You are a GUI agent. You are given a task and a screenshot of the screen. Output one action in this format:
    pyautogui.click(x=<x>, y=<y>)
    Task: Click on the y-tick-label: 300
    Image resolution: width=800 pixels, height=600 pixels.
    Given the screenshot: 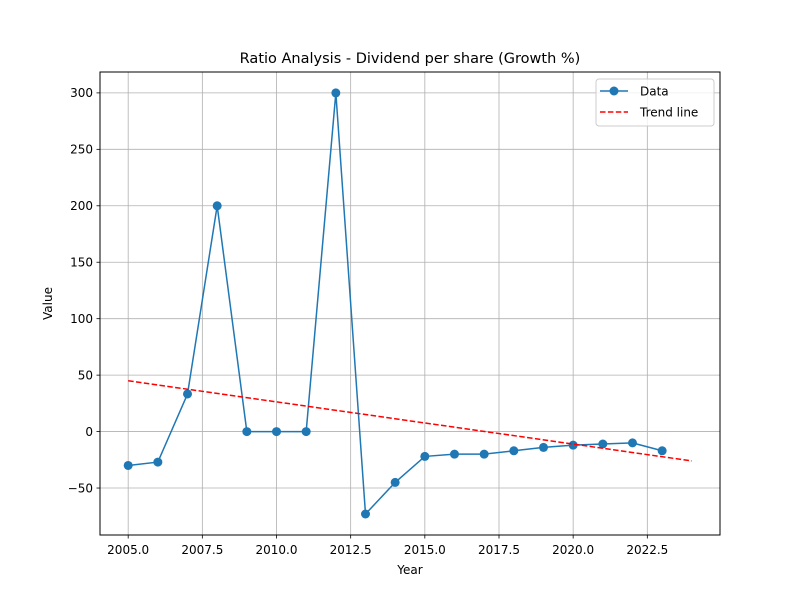 What is the action you would take?
    pyautogui.click(x=81, y=93)
    